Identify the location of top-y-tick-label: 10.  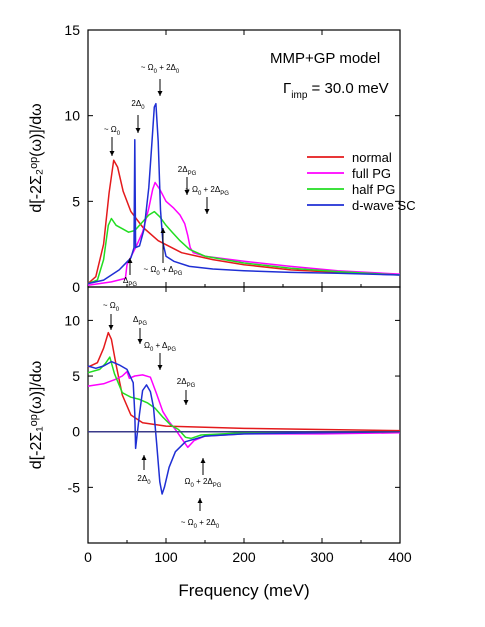
(72, 116).